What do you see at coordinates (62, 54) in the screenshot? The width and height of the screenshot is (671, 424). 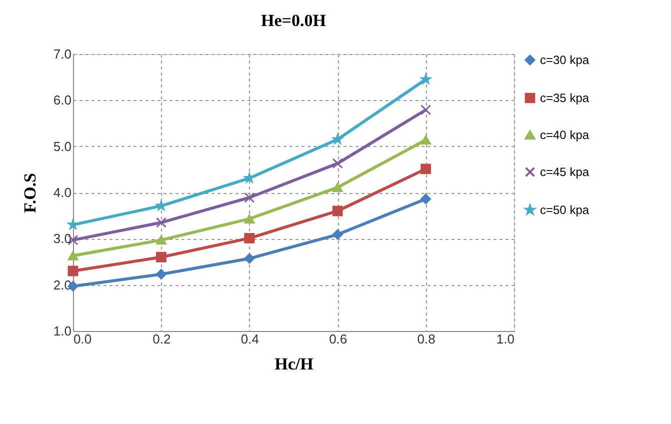 I see `y-tick-label: 7.0` at bounding box center [62, 54].